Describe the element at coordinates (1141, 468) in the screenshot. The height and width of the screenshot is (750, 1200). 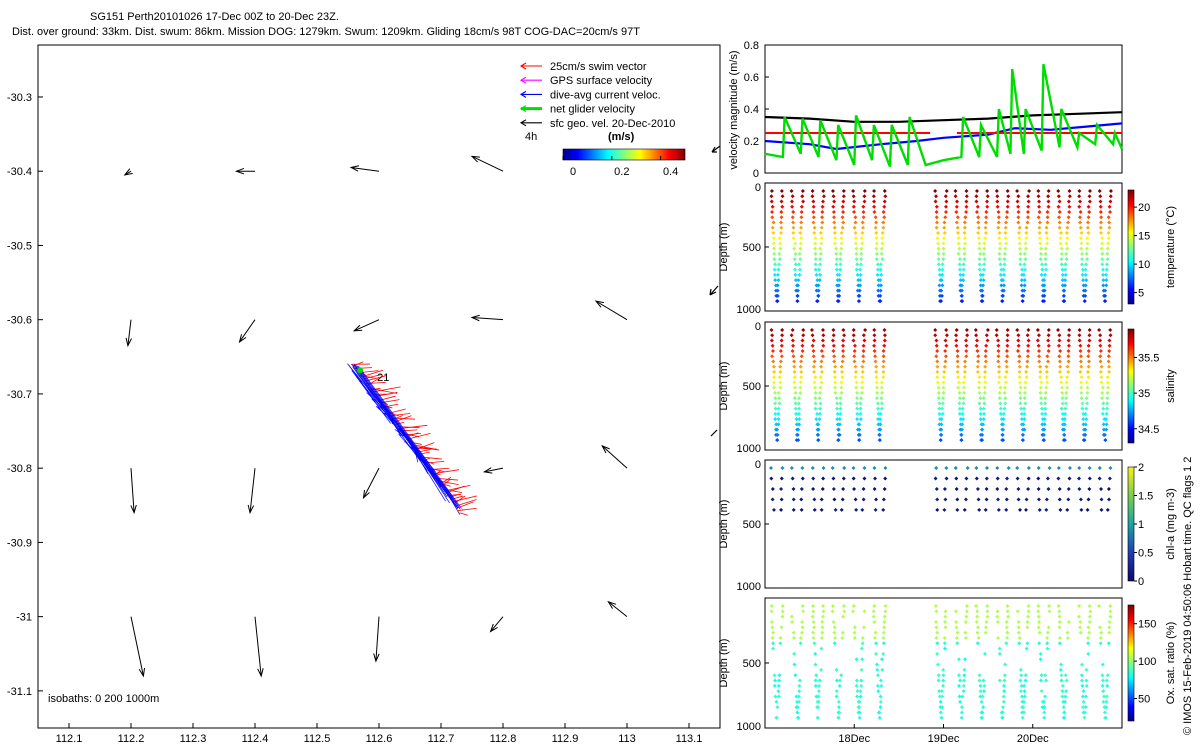
I see `chlorophyll-section-colorbar-tick-label: 2` at that location.